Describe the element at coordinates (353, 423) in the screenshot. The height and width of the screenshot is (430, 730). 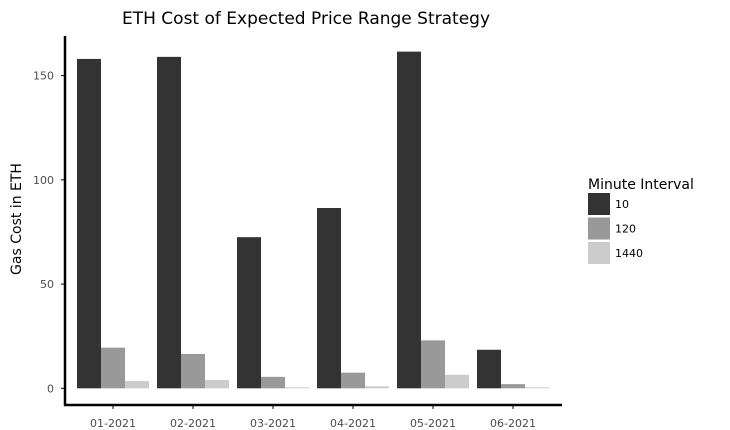
I see `x-tick-label: 04-2021` at that location.